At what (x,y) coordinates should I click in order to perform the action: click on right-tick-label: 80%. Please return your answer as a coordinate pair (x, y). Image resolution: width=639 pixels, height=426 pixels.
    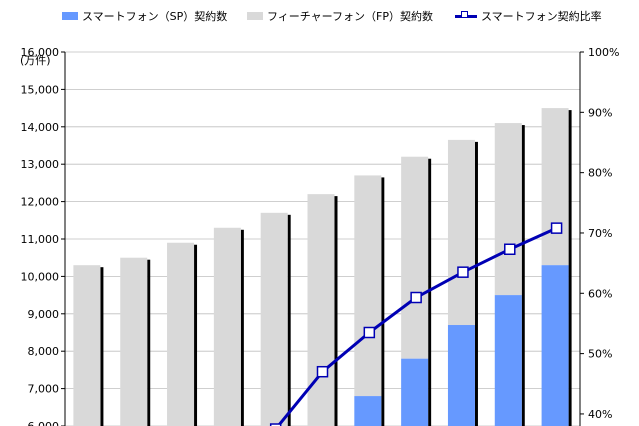
    Looking at the image, I should click on (600, 173).